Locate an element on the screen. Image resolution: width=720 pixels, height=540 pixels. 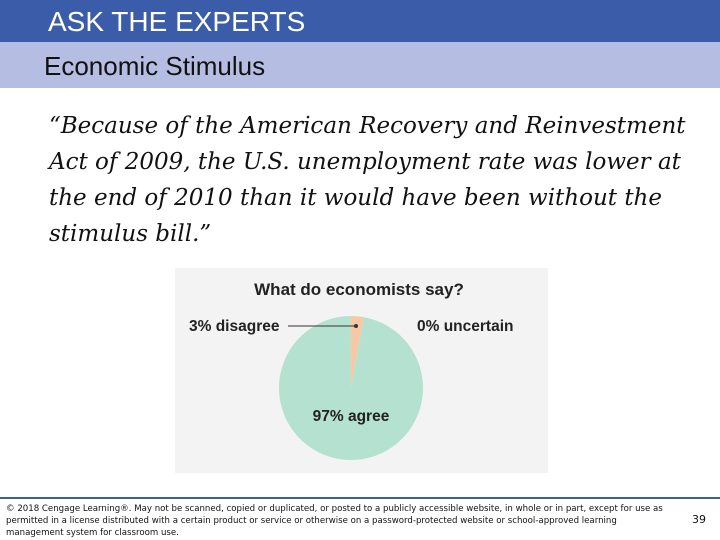
slide-title: Economic Stimulus is located at coordinates (155, 66).